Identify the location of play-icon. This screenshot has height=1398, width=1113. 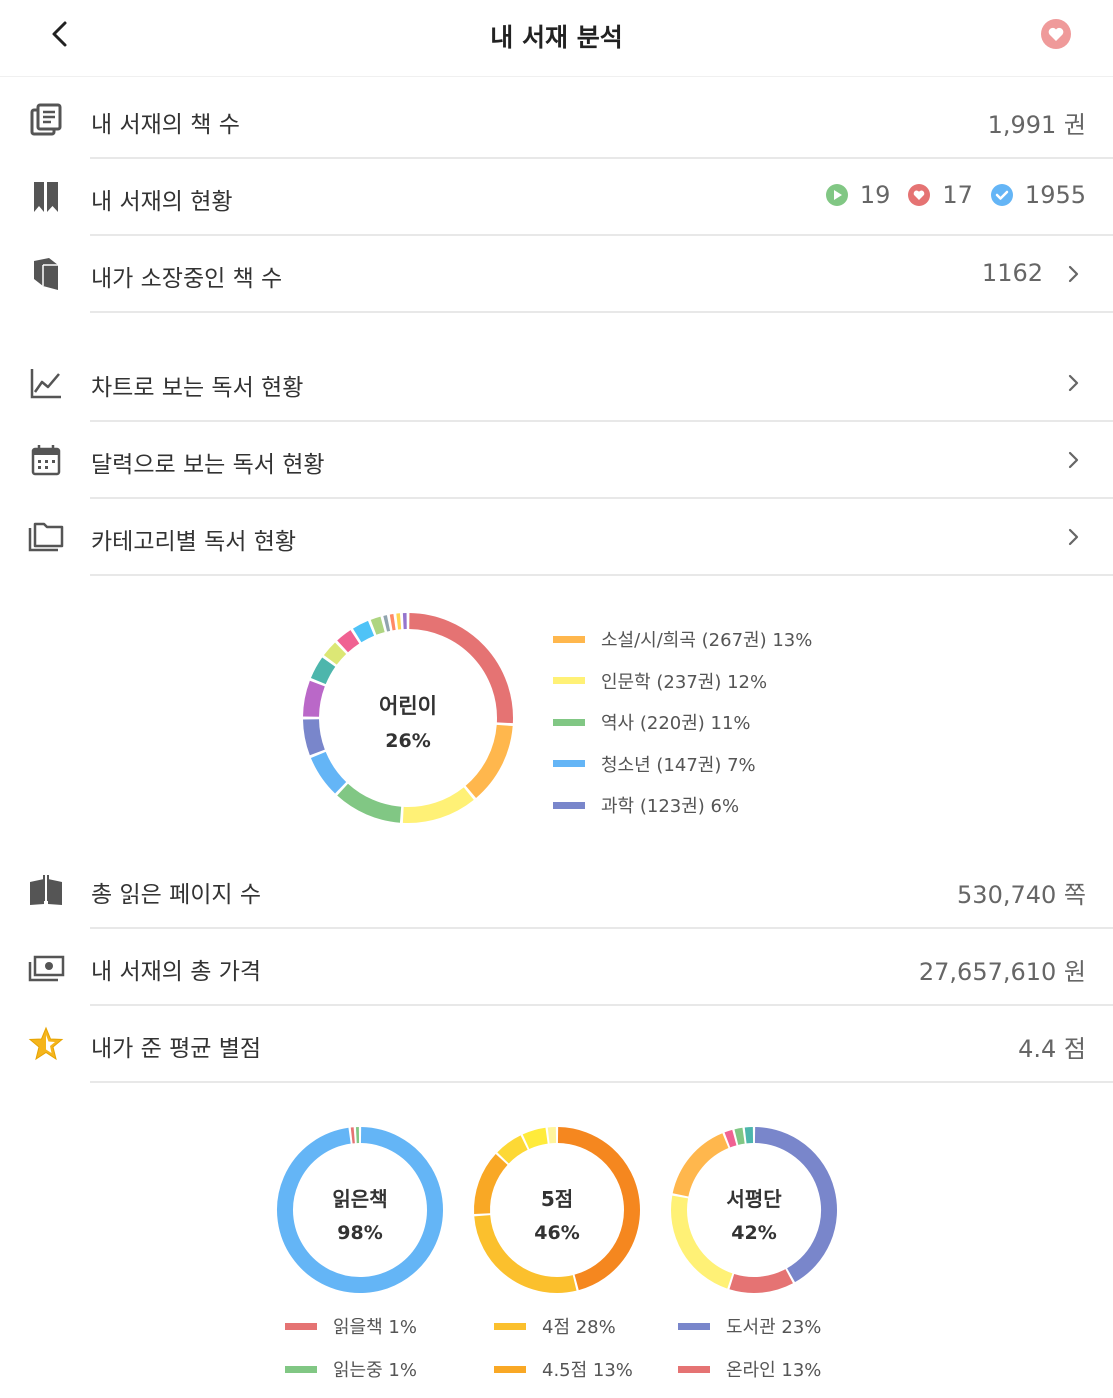
(836, 195).